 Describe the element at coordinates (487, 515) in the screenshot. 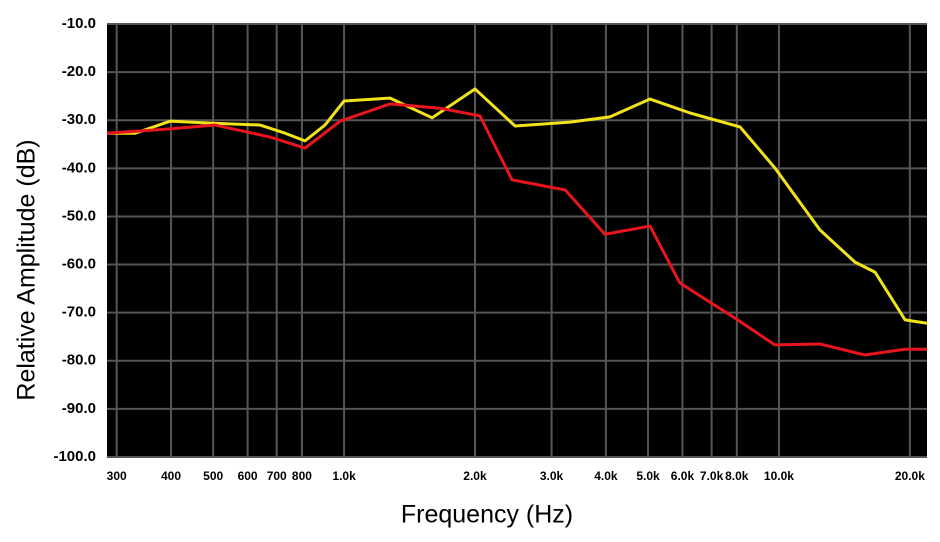

I see `x-axis-label: Frequency (Hz)` at that location.